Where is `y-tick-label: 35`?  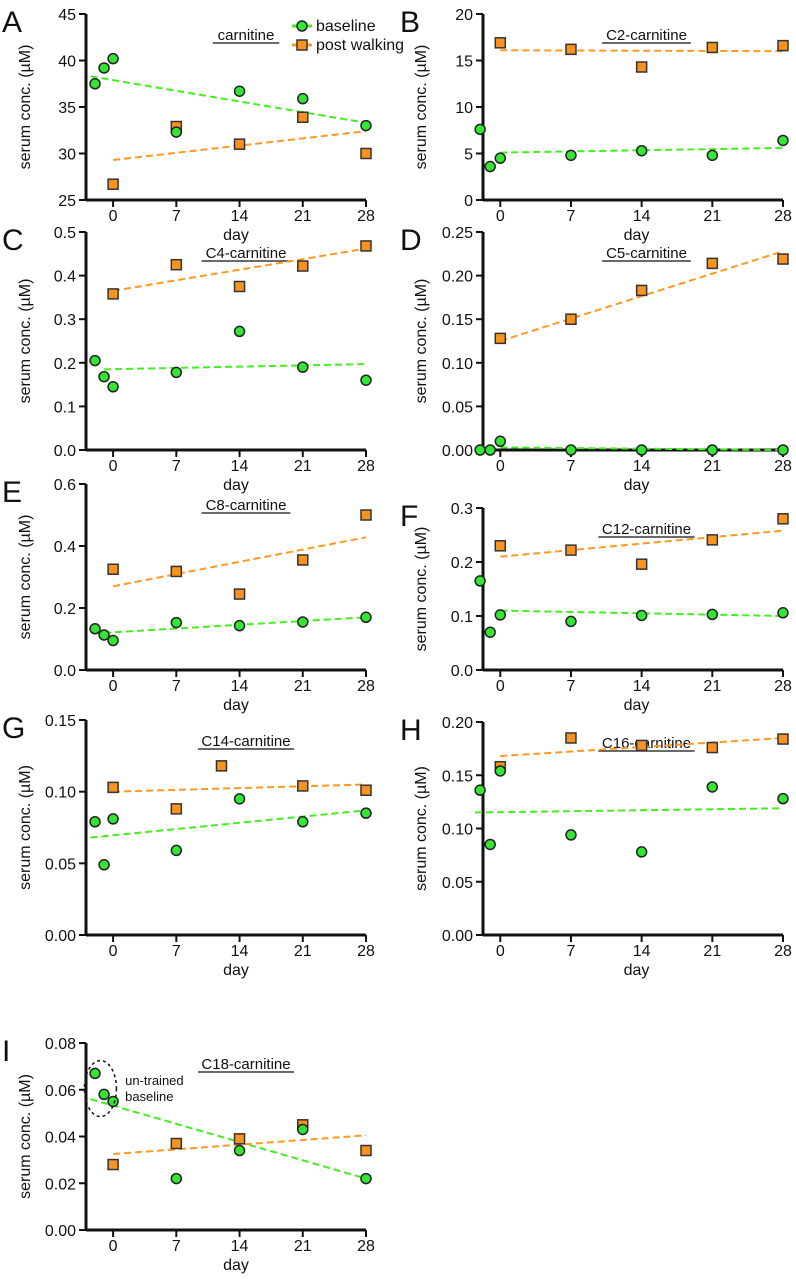
y-tick-label: 35 is located at coordinates (67, 108).